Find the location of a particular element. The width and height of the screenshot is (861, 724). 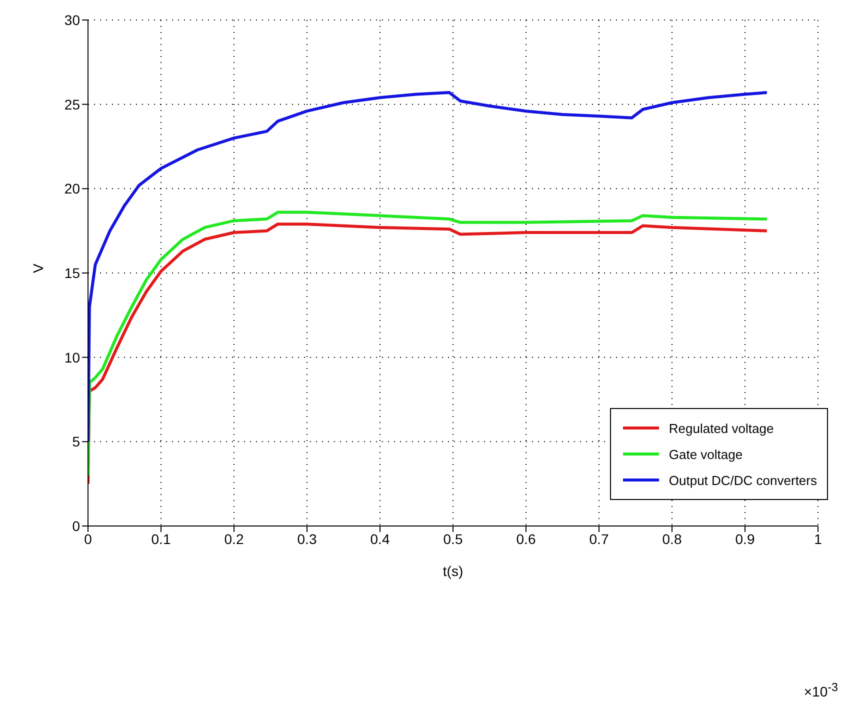

x-tick-label: 0.5 is located at coordinates (453, 538).